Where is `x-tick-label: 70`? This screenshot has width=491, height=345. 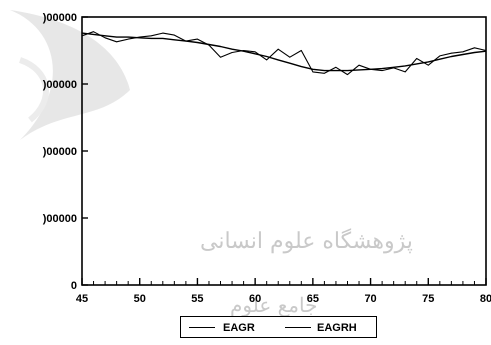
x-tick-label: 70 is located at coordinates (370, 299).